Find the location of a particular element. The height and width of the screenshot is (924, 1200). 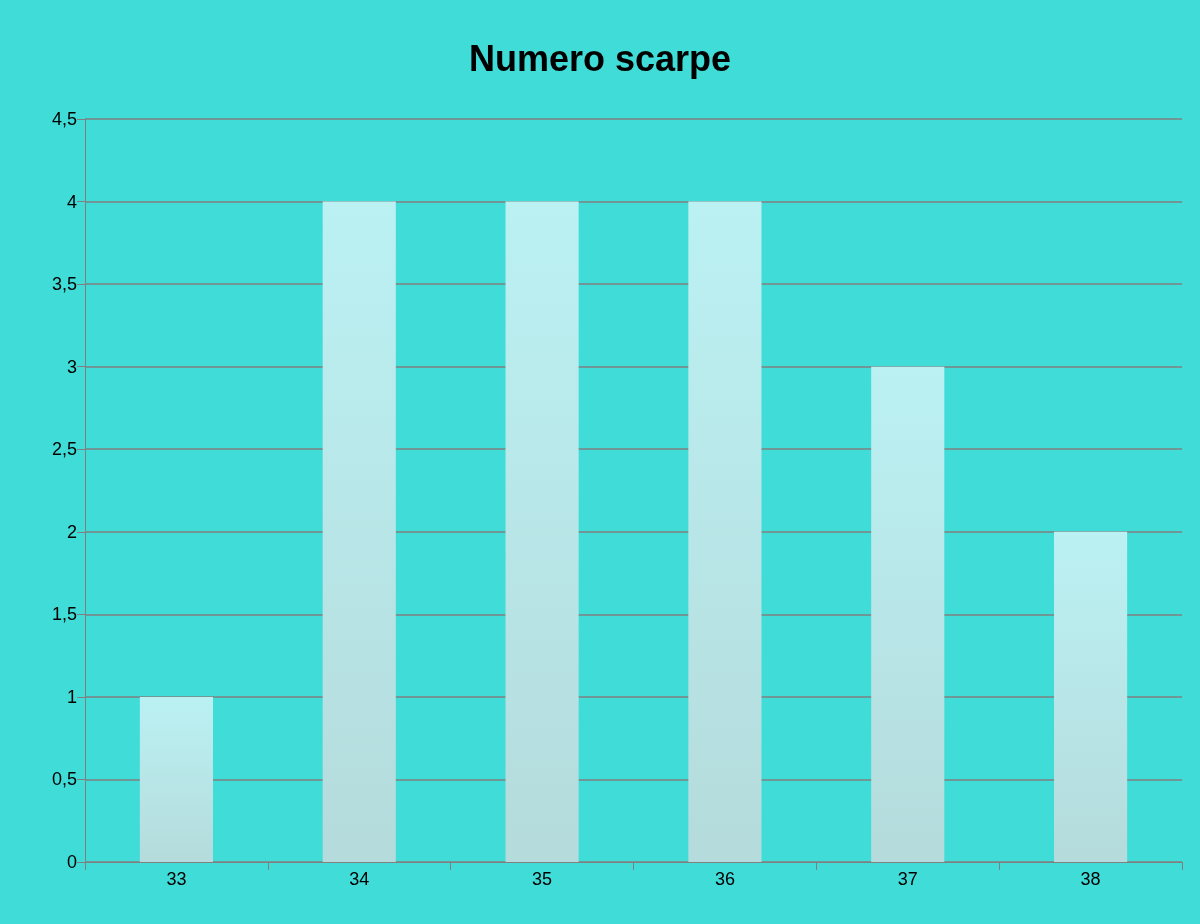

x-tick-label: 37 is located at coordinates (907, 879).